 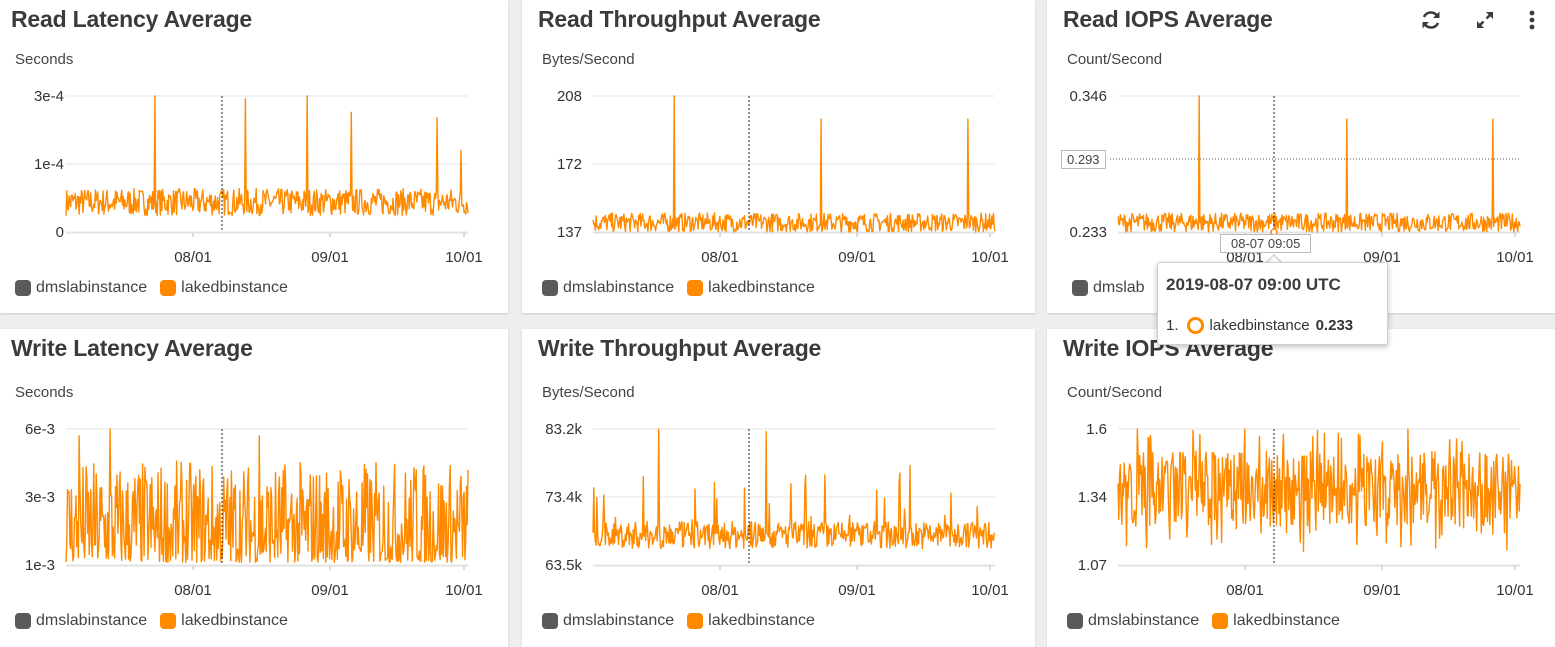 I want to click on hover-y-value-label: 0.293, so click(x=1083, y=159).